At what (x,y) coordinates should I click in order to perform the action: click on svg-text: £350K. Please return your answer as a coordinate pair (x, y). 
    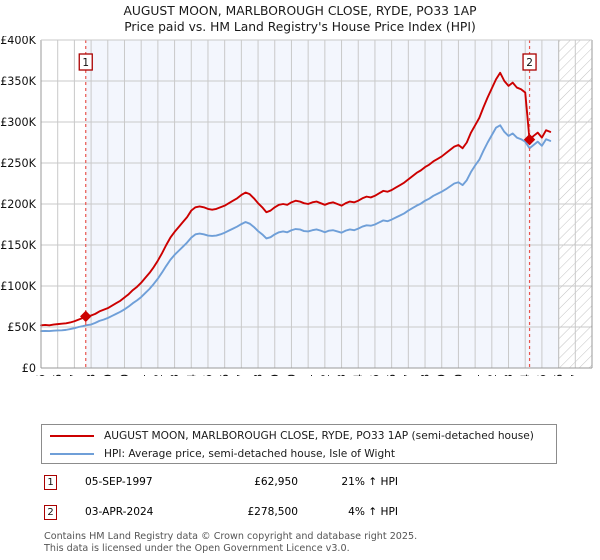
    Looking at the image, I should click on (18, 81).